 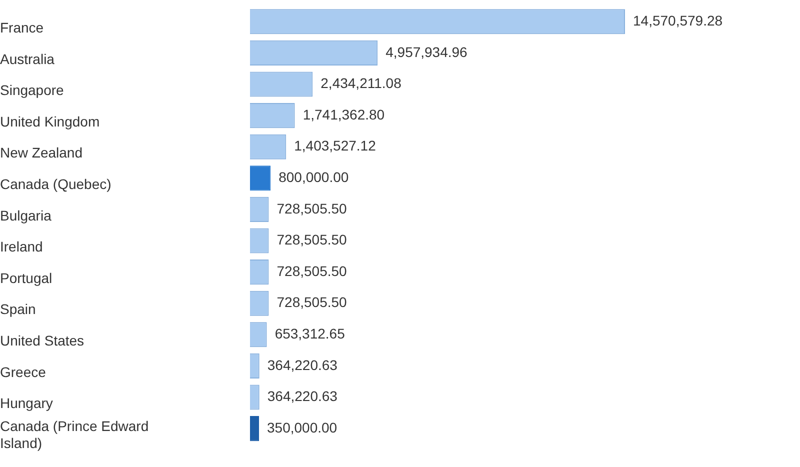 What do you see at coordinates (343, 114) in the screenshot?
I see `data-label: 1,741,362.80` at bounding box center [343, 114].